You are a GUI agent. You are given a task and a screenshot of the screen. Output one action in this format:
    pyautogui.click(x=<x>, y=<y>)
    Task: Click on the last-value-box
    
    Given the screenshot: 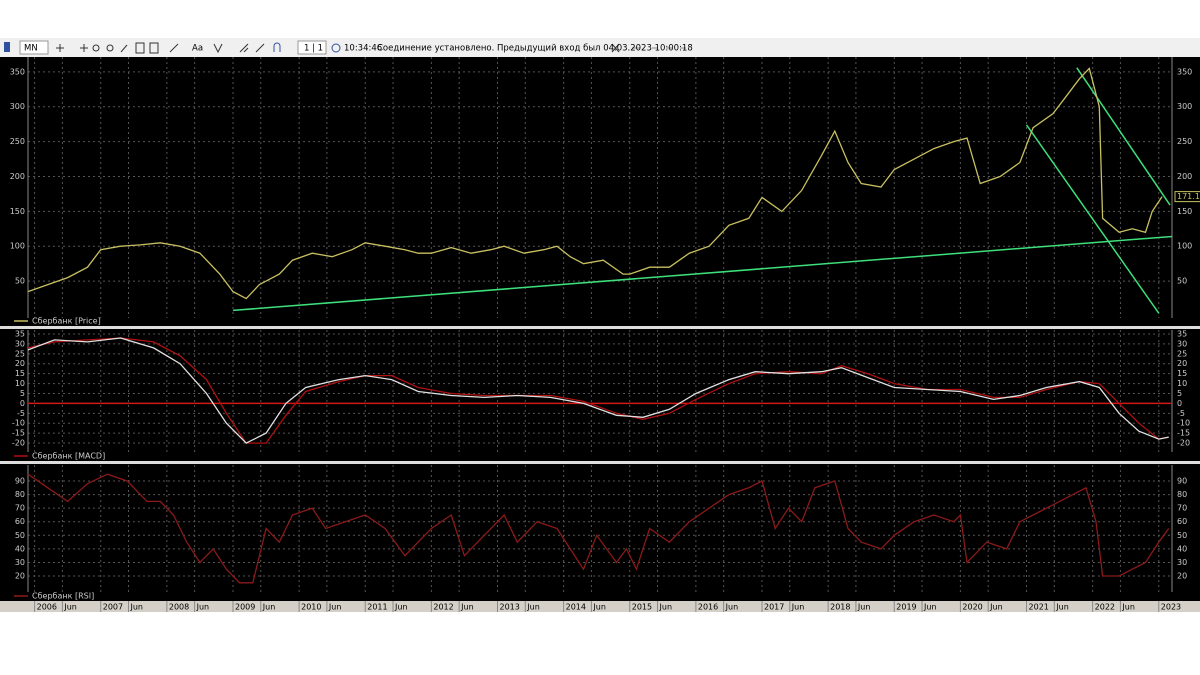 What is the action you would take?
    pyautogui.click(x=1187, y=197)
    